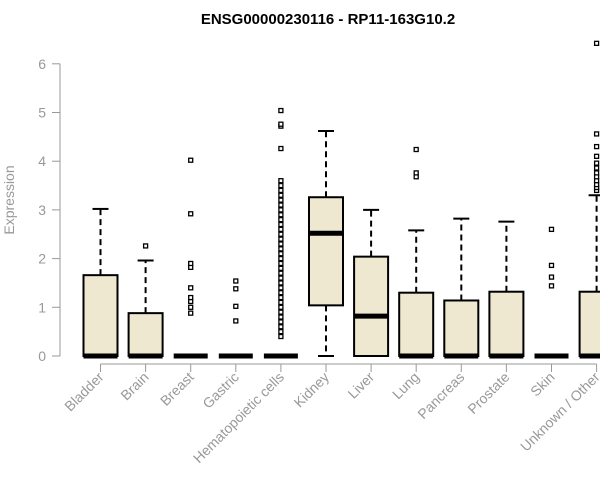  What do you see at coordinates (134, 386) in the screenshot?
I see `x-tick-label: Brain` at bounding box center [134, 386].